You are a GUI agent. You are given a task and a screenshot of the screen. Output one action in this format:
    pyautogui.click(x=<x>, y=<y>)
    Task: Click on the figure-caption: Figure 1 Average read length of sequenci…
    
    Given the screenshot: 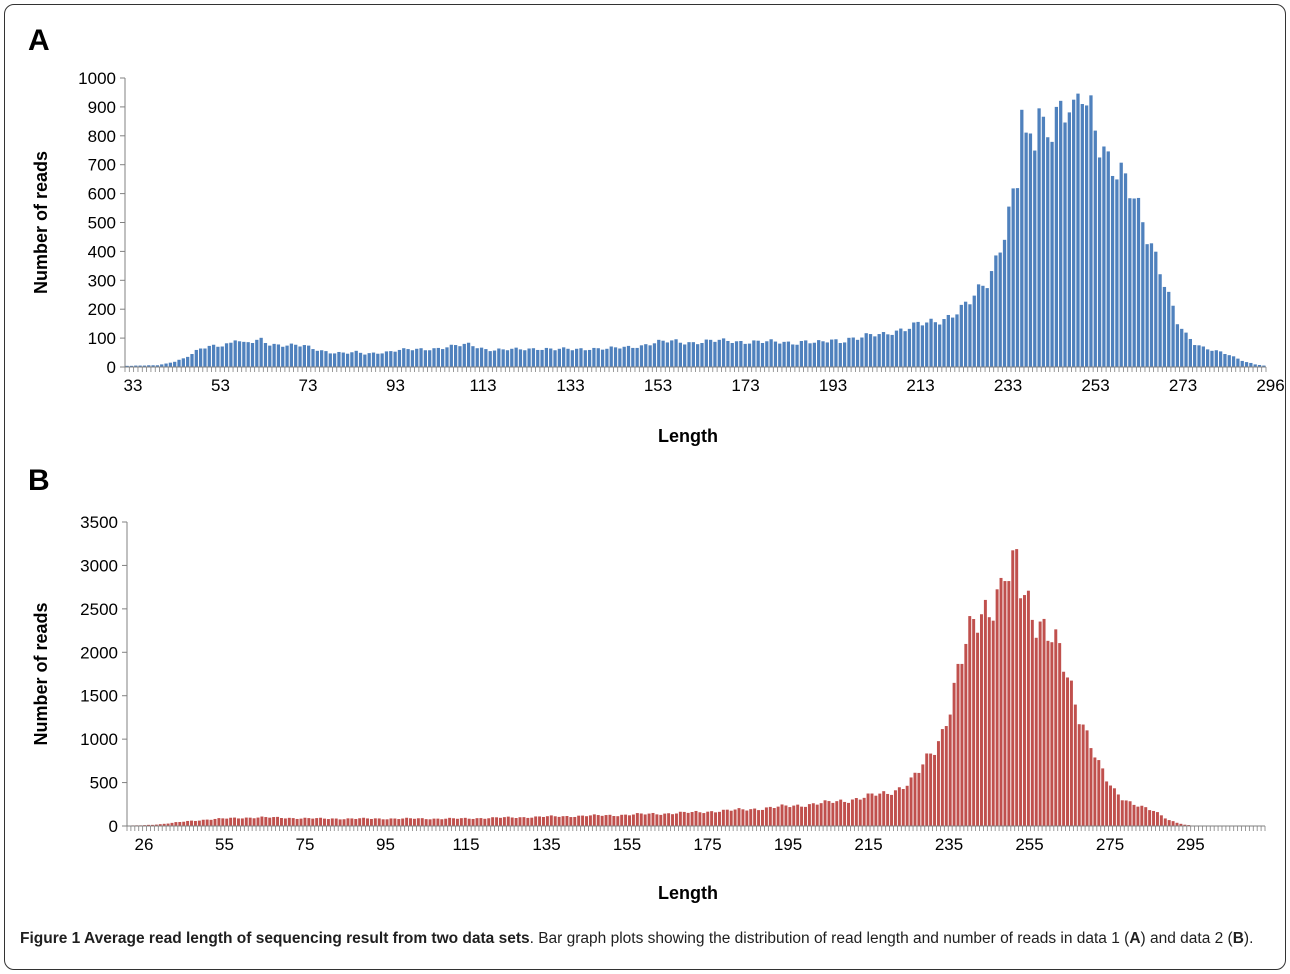 What is the action you would take?
    pyautogui.click(x=646, y=938)
    